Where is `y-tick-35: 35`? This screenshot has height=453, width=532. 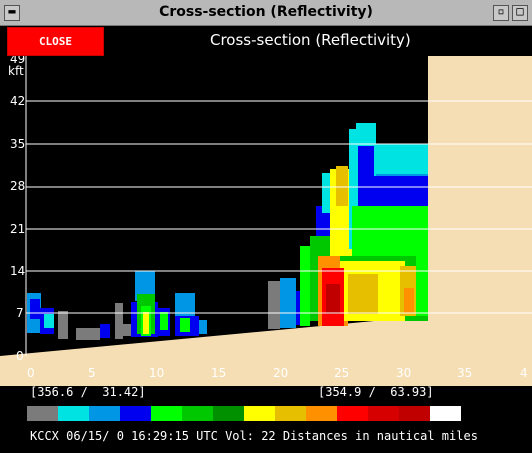 y-tick-35: 35 is located at coordinates (17, 144).